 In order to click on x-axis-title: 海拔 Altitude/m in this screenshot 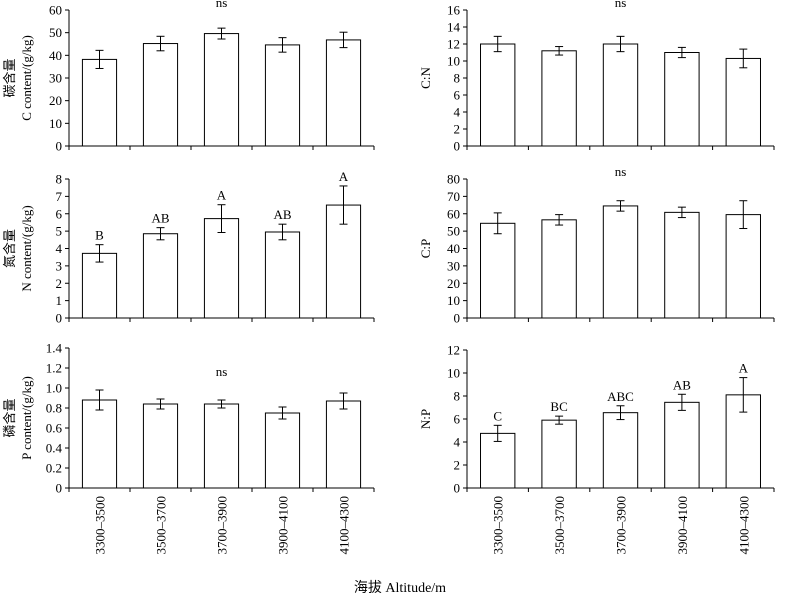, I will do `click(400, 588)`.